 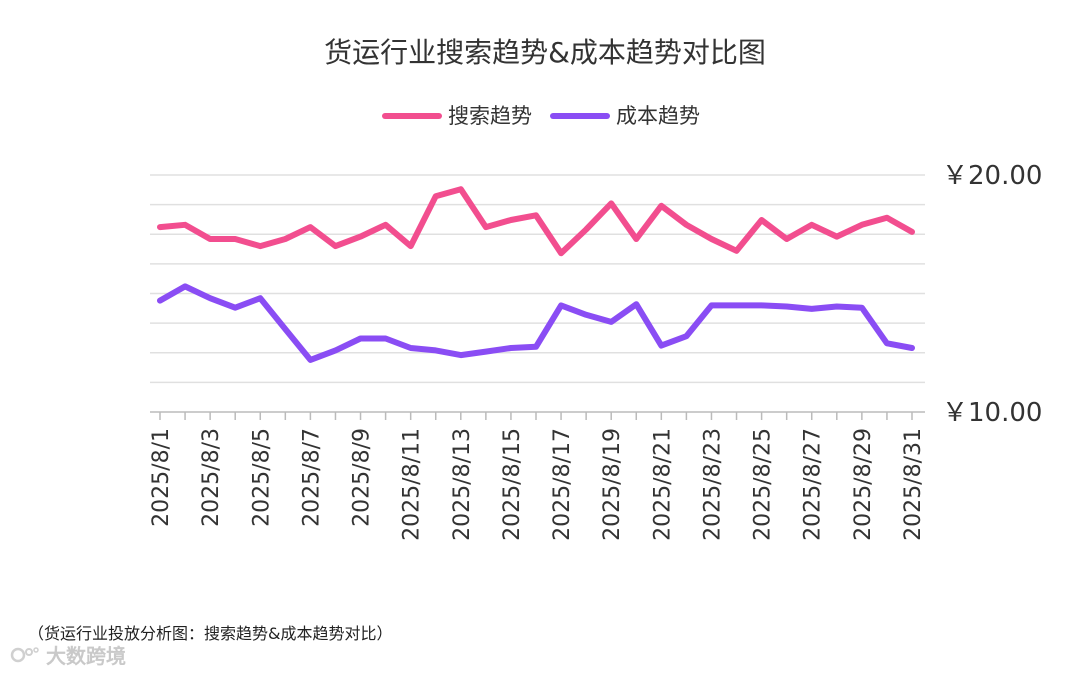 I want to click on x-tick-label: 2025/8/13, so click(x=462, y=484).